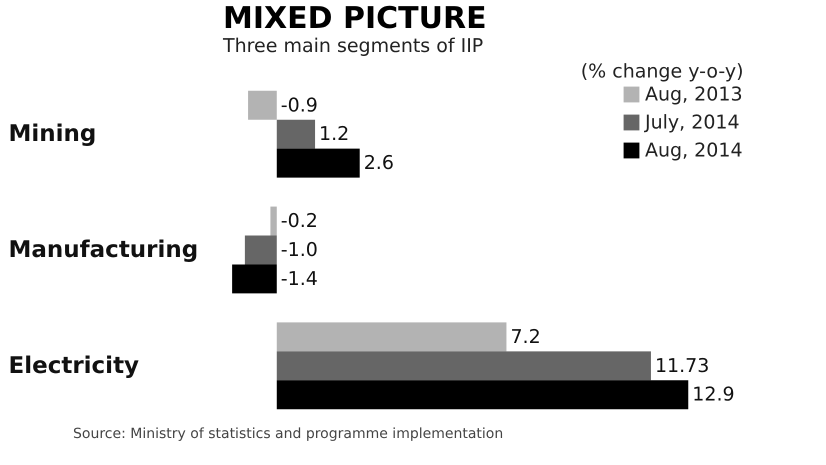 The width and height of the screenshot is (826, 465). What do you see at coordinates (682, 365) in the screenshot?
I see `data-label: 11.73` at bounding box center [682, 365].